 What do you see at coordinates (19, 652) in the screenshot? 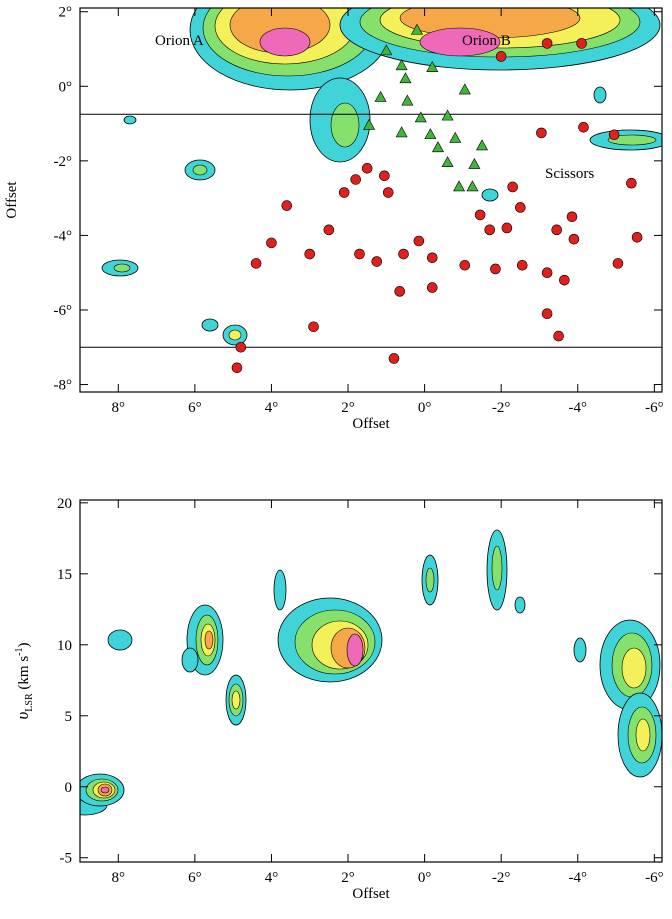
I see `y-axis-label-part: -1` at bounding box center [19, 652].